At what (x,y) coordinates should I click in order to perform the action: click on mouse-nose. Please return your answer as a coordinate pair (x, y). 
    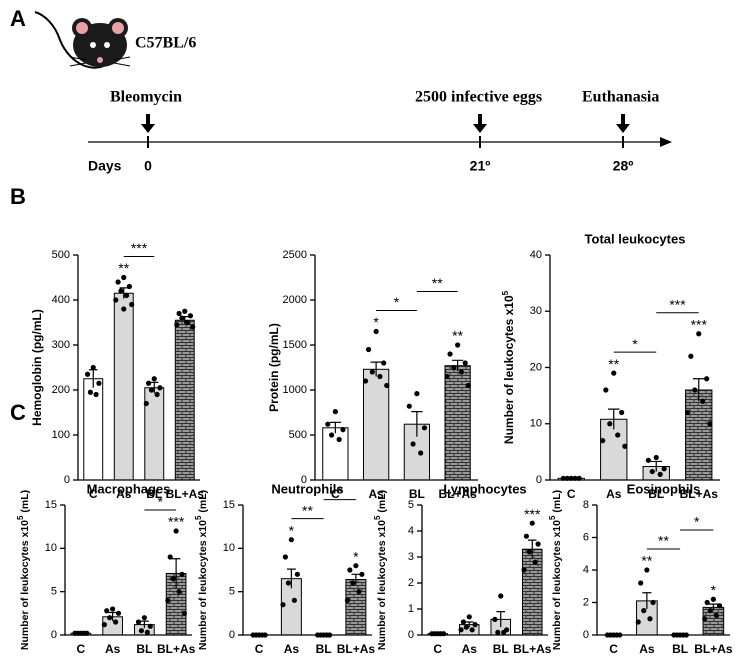
    Looking at the image, I should click on (100, 60).